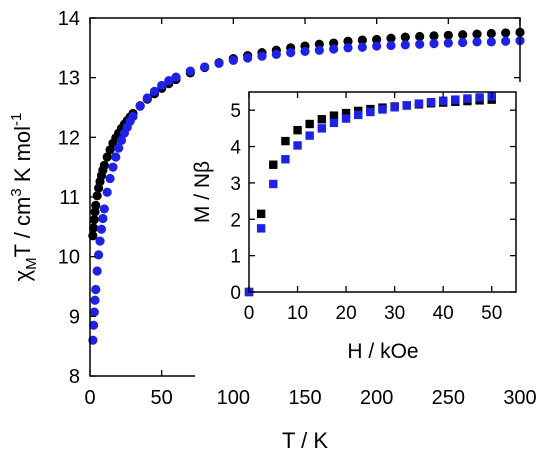  What do you see at coordinates (69, 198) in the screenshot?
I see `main-y-tick-label: 11` at bounding box center [69, 198].